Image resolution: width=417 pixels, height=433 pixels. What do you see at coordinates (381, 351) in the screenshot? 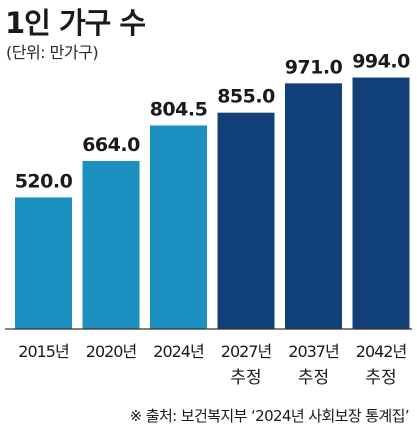
I see `x-tick-label-6: 2042년` at bounding box center [381, 351].